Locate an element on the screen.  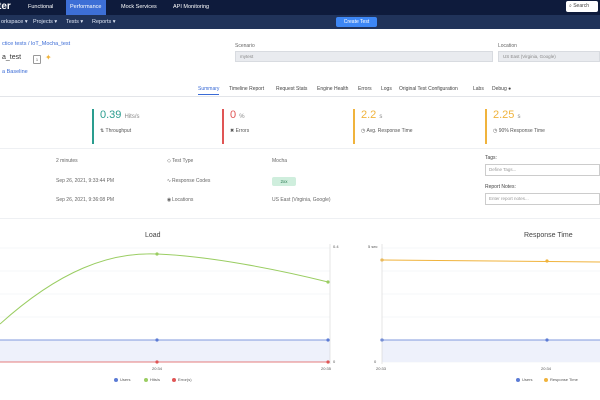
tab-summary: Summary is located at coordinates (209, 90).